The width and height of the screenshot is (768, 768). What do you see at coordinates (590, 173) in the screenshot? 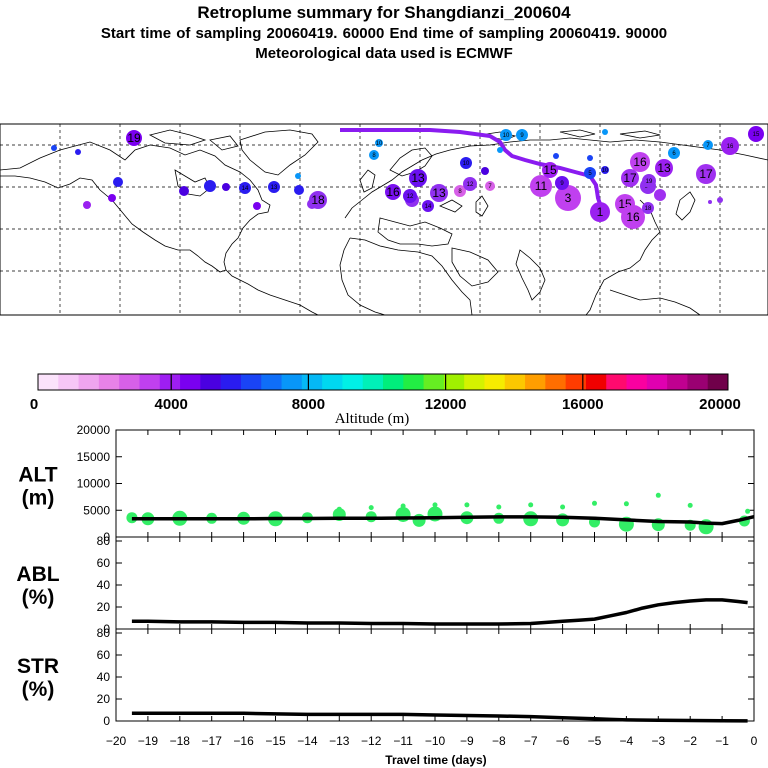
I see `plume-marker: 5` at bounding box center [590, 173].